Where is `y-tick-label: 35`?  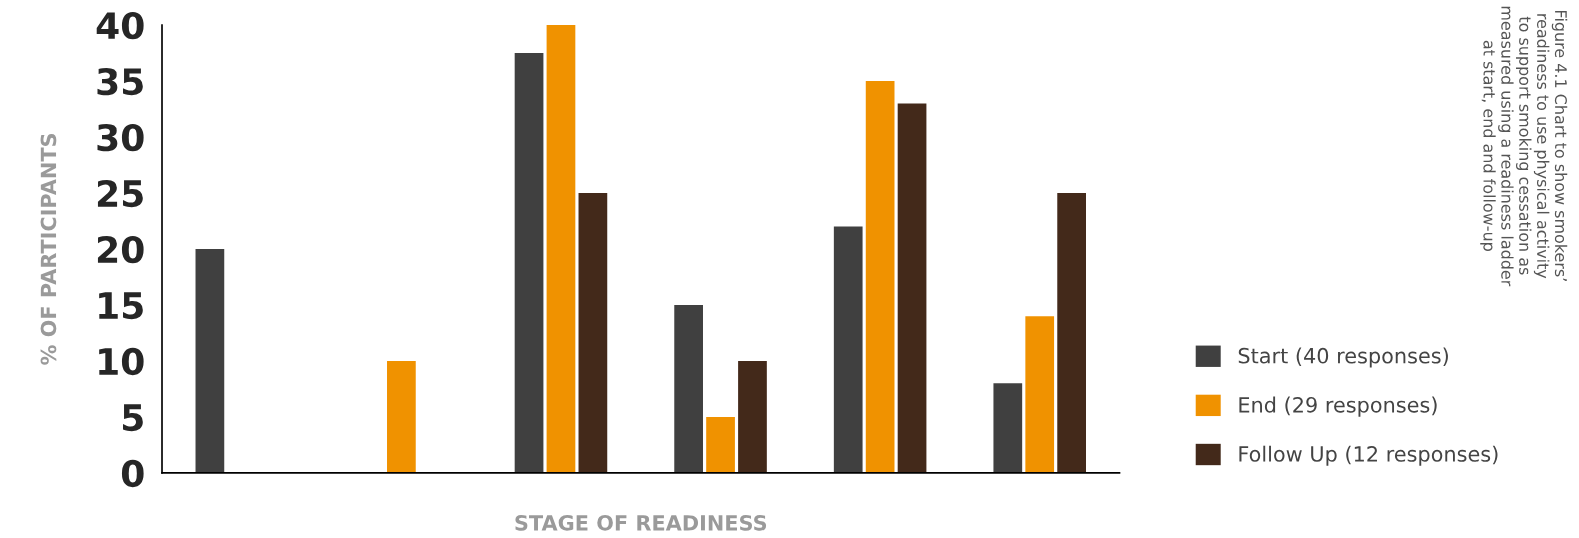 y-tick-label: 35 is located at coordinates (120, 81).